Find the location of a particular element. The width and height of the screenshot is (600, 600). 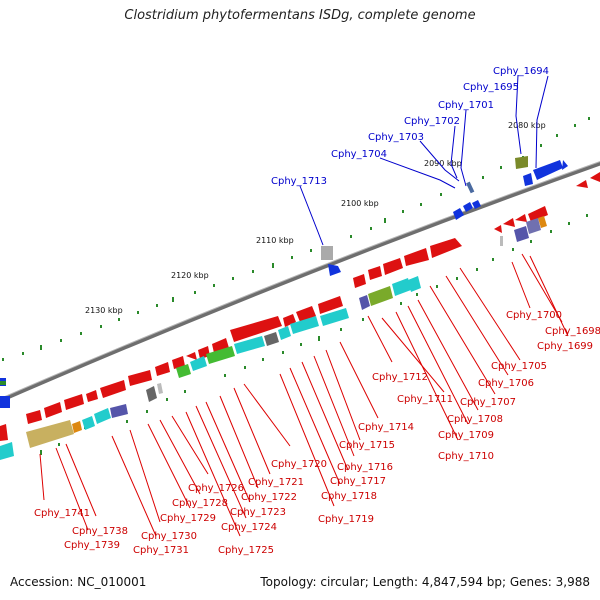

gene-label-bottom: Cphy_1698 is located at coordinates (572, 331).